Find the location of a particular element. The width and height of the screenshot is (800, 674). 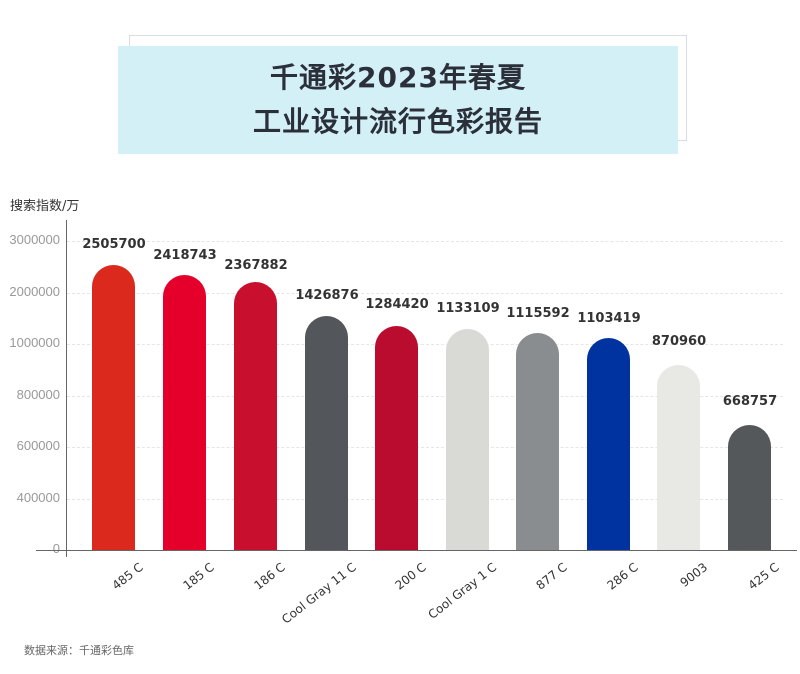

x-axis is located at coordinates (416, 550).